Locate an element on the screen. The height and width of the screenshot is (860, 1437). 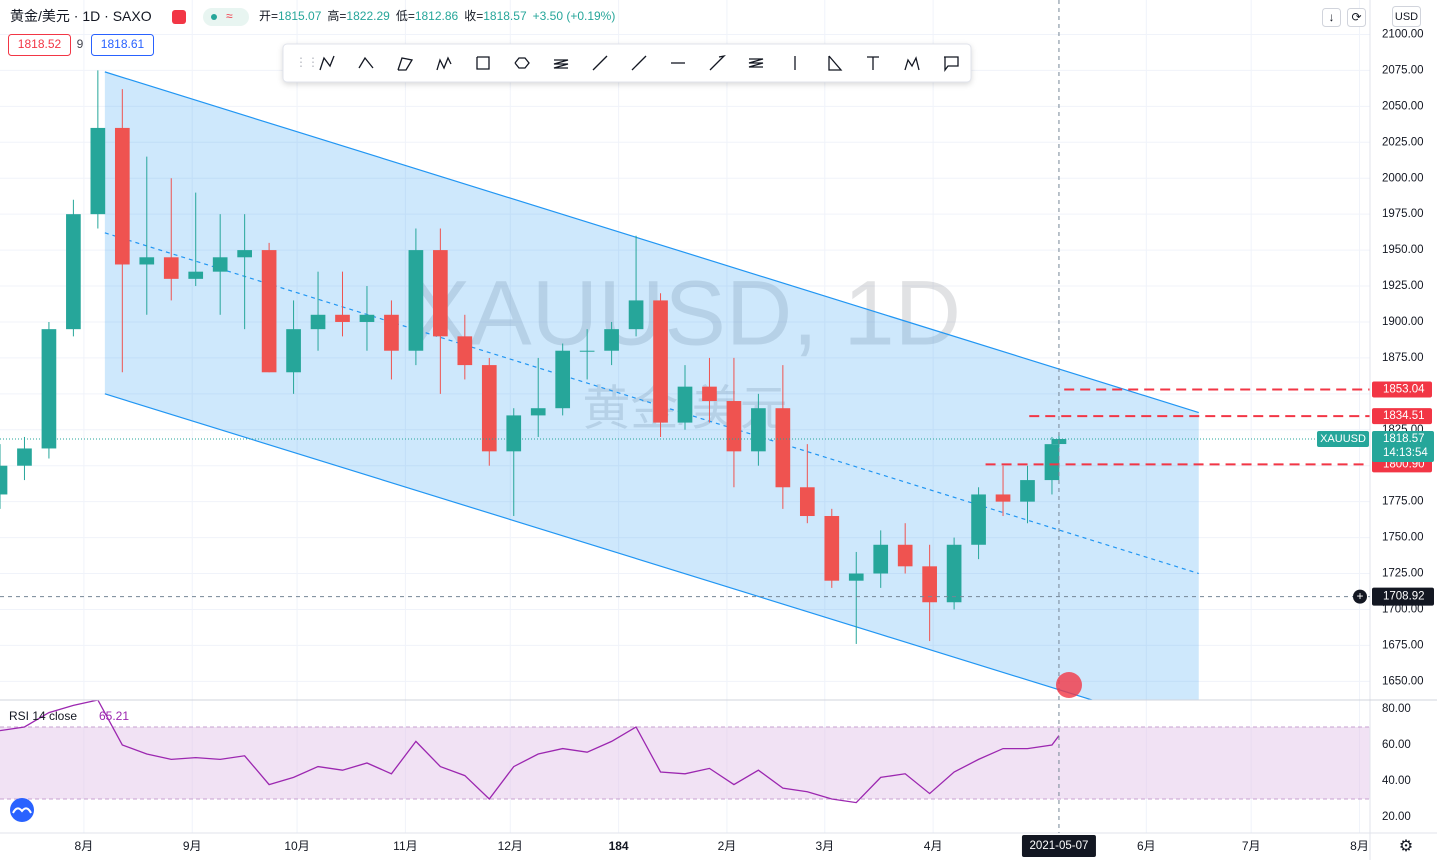
ask: 1818.61 is located at coordinates (123, 44).